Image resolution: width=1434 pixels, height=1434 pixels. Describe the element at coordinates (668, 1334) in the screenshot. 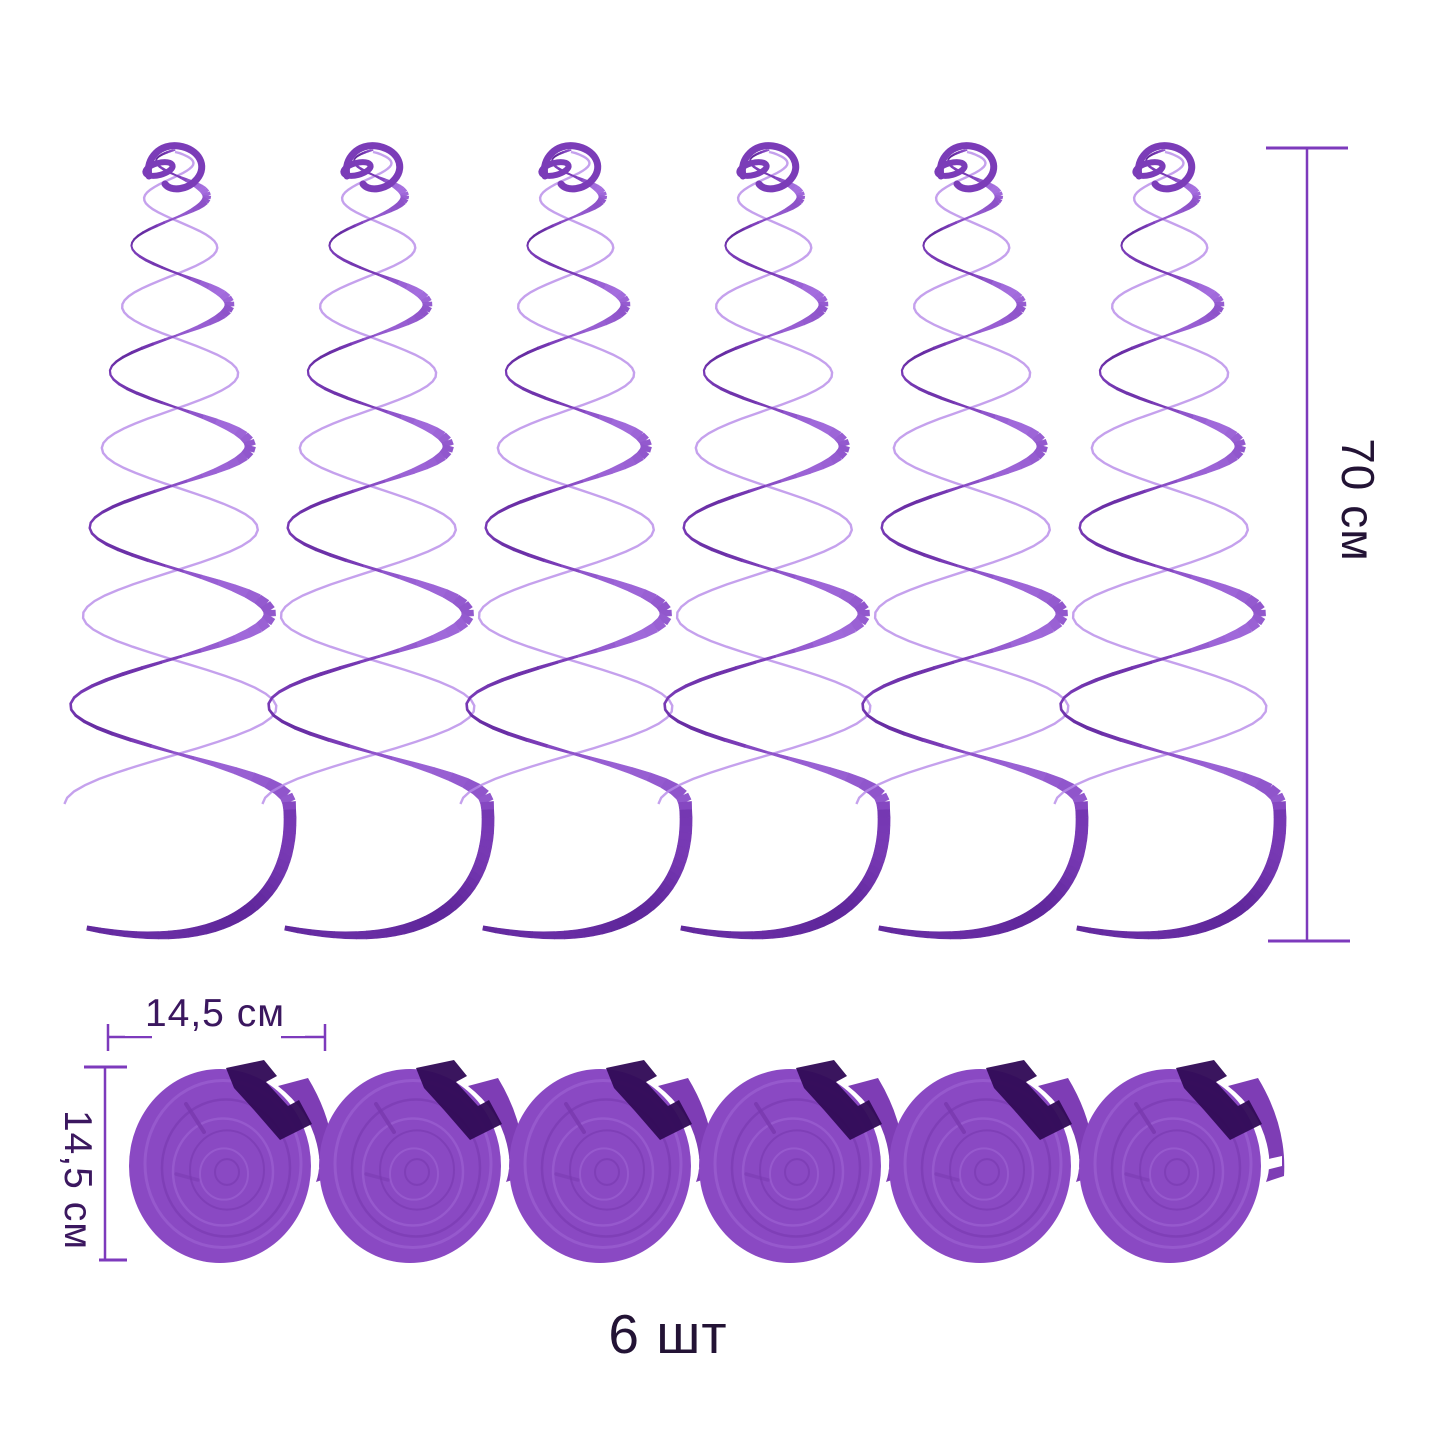

I see `quantity-label: 6 шт` at that location.